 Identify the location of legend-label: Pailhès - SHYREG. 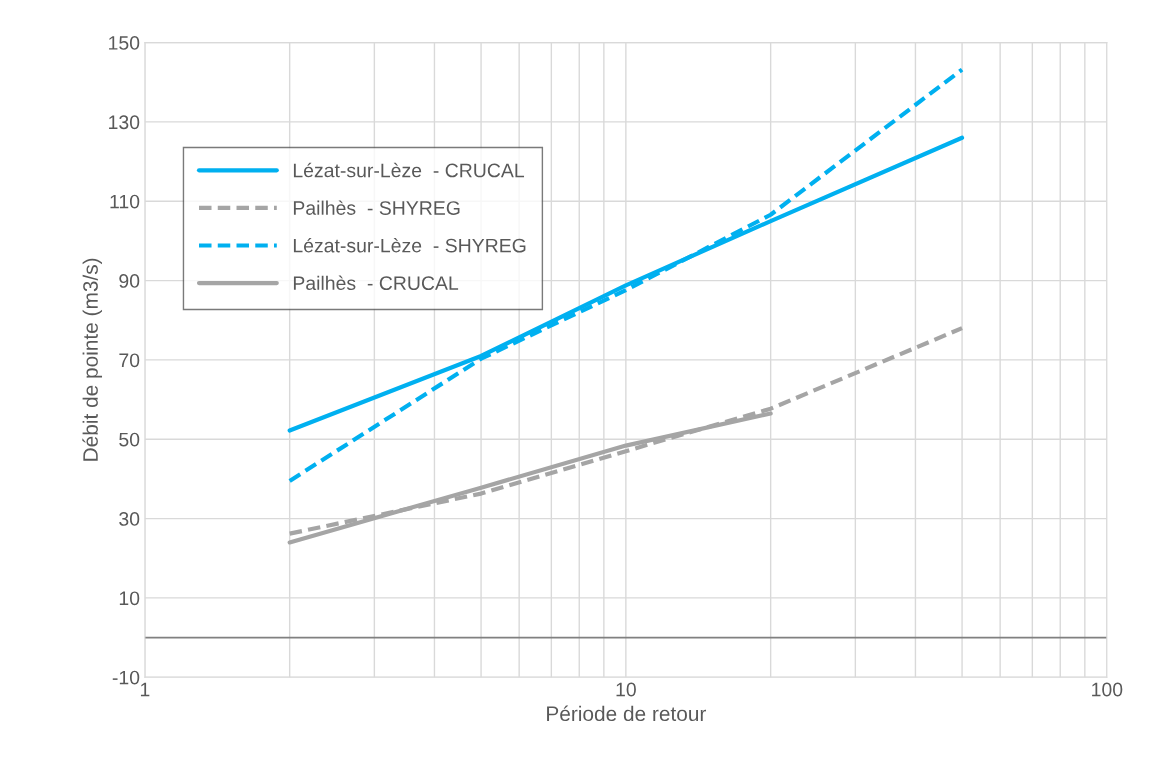
(376, 207).